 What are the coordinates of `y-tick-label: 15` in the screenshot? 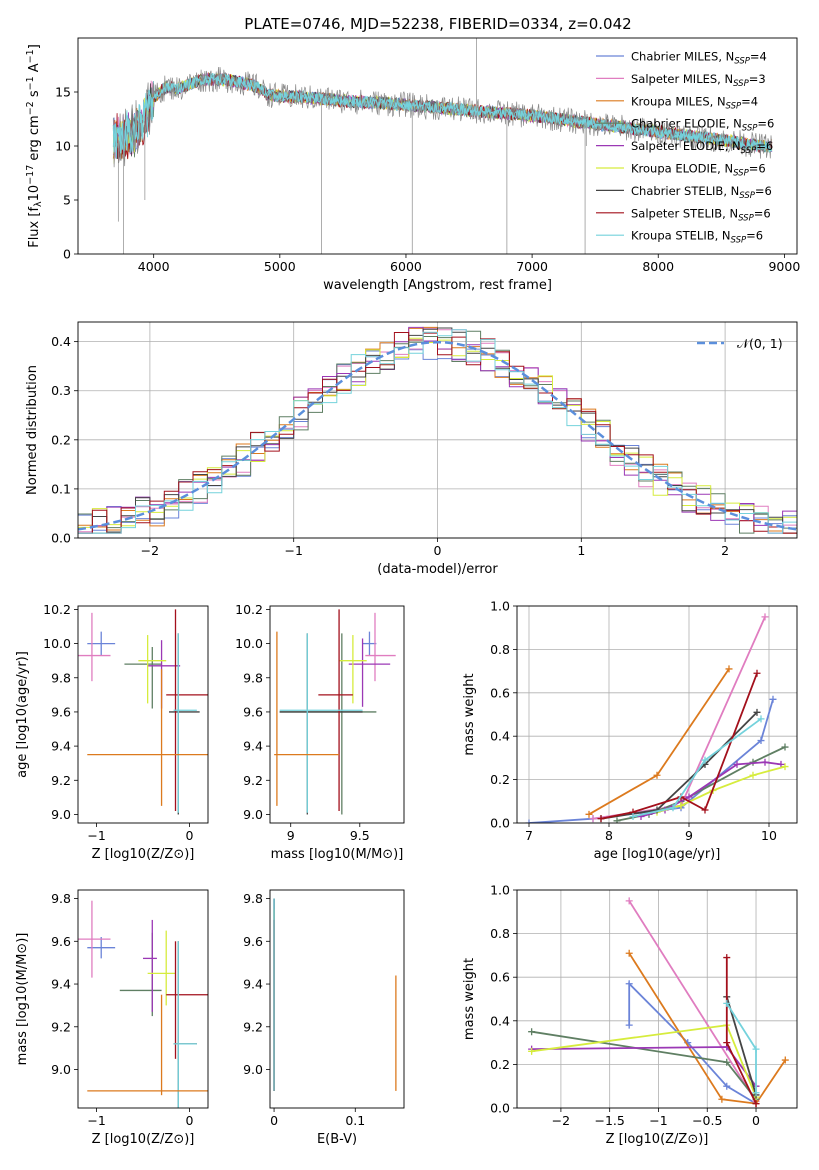 It's located at (63, 92).